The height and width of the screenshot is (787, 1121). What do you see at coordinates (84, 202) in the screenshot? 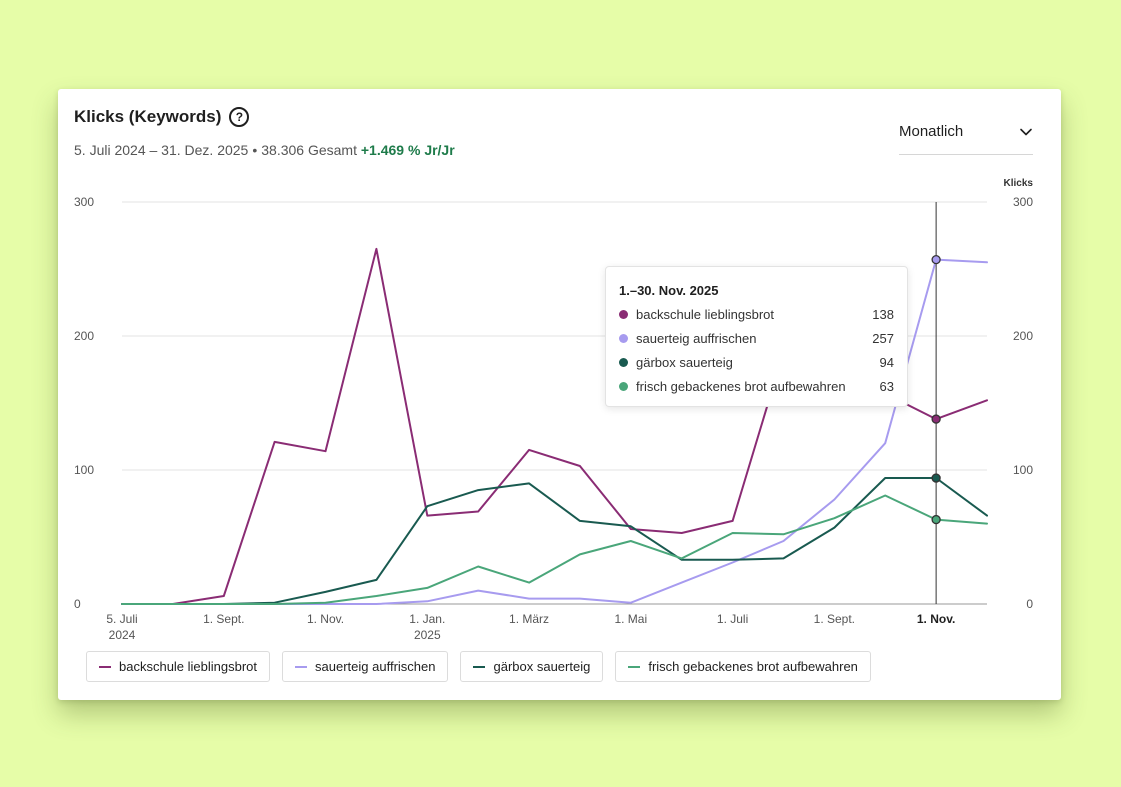
I see `y-tick-label-left: 300` at bounding box center [84, 202].